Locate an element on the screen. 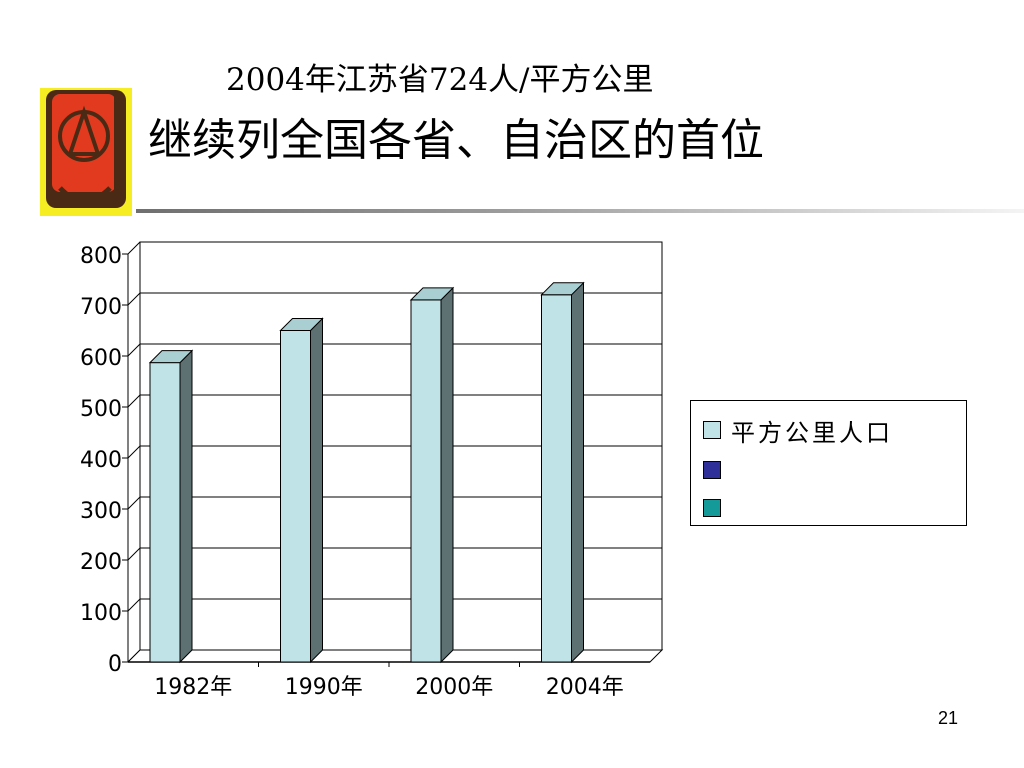 This screenshot has width=1024, height=768. legend-swatch-series3 is located at coordinates (712, 508).